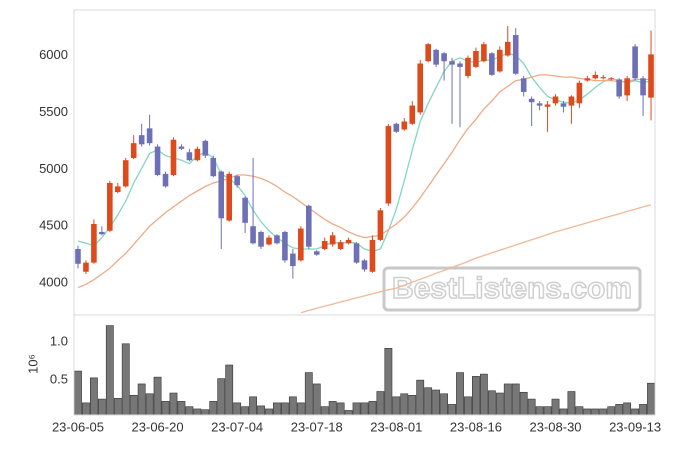 This screenshot has height=449, width=674. I want to click on watermark: BestListens.com, so click(512, 288).